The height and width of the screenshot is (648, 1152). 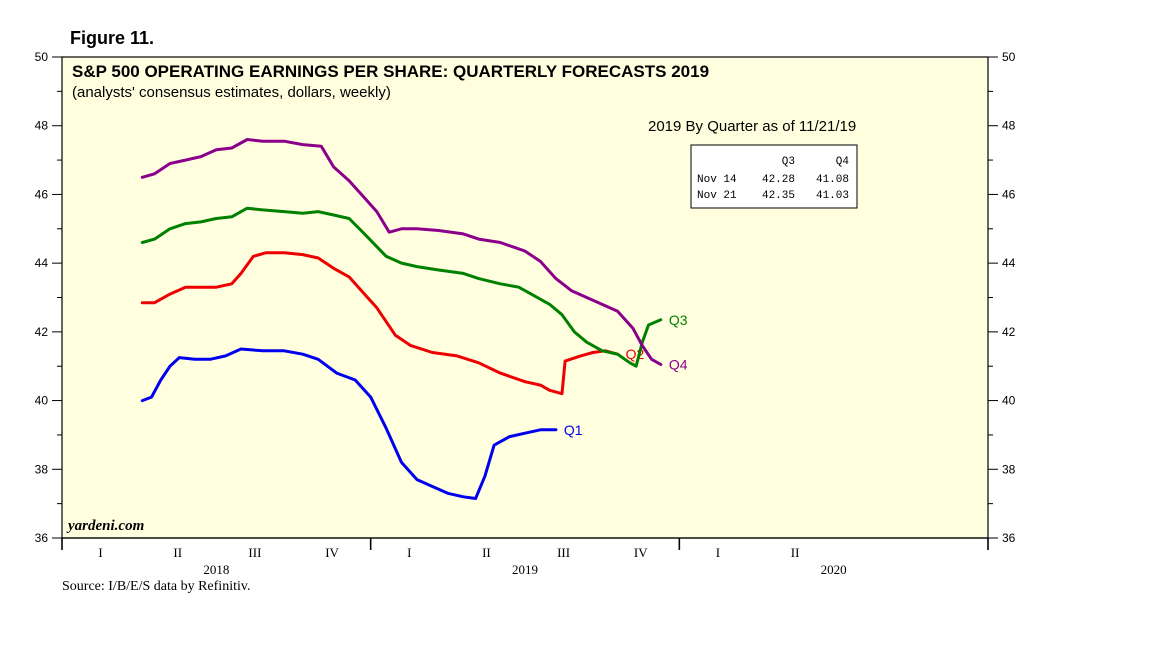 I want to click on y-tick-label-right: 38, so click(x=1009, y=469).